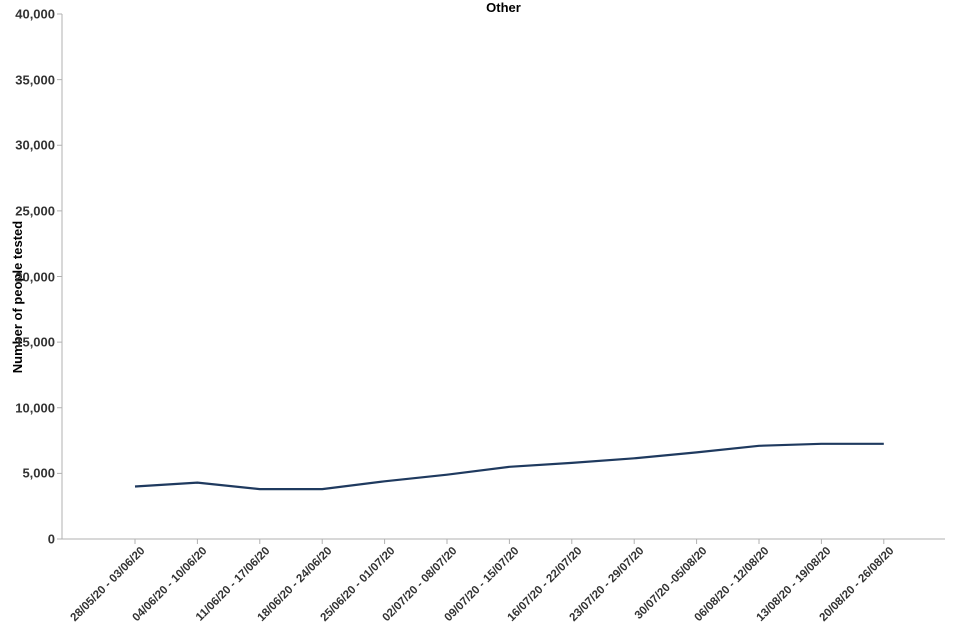 The width and height of the screenshot is (960, 640). What do you see at coordinates (35, 145) in the screenshot?
I see `y-tick-label: 30,000` at bounding box center [35, 145].